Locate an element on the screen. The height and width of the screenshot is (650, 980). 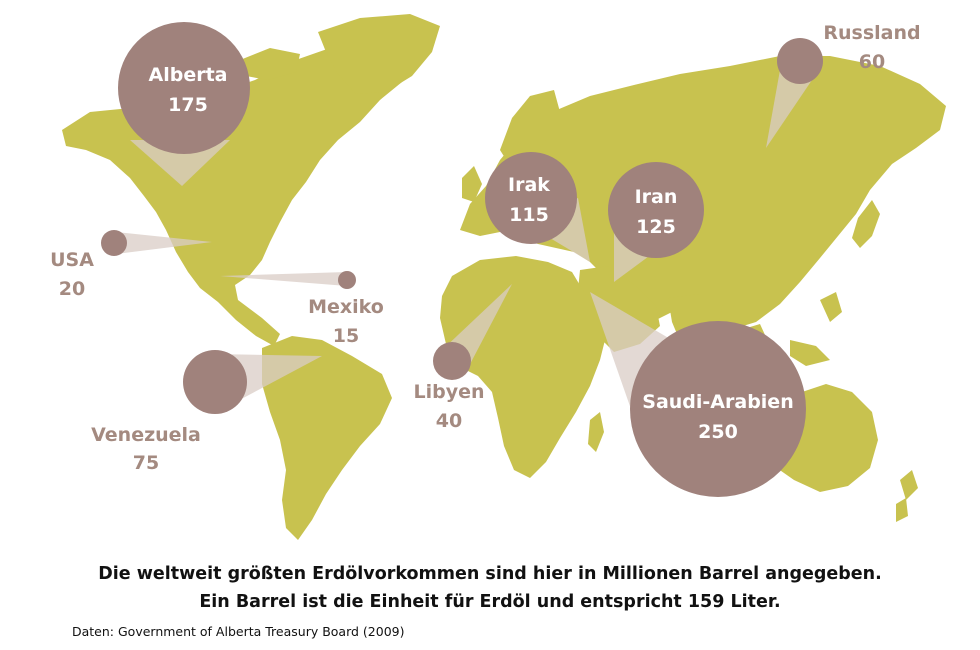
russland-bubble is located at coordinates (800, 61).